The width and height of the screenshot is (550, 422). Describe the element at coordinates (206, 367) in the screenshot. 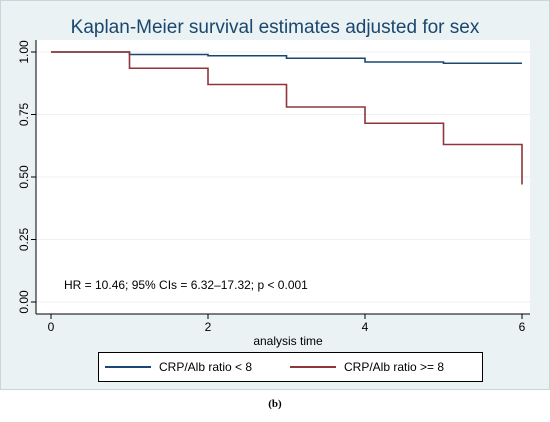

I see `legend-label-low-ratio: CRP/Alb ratio < 8` at that location.